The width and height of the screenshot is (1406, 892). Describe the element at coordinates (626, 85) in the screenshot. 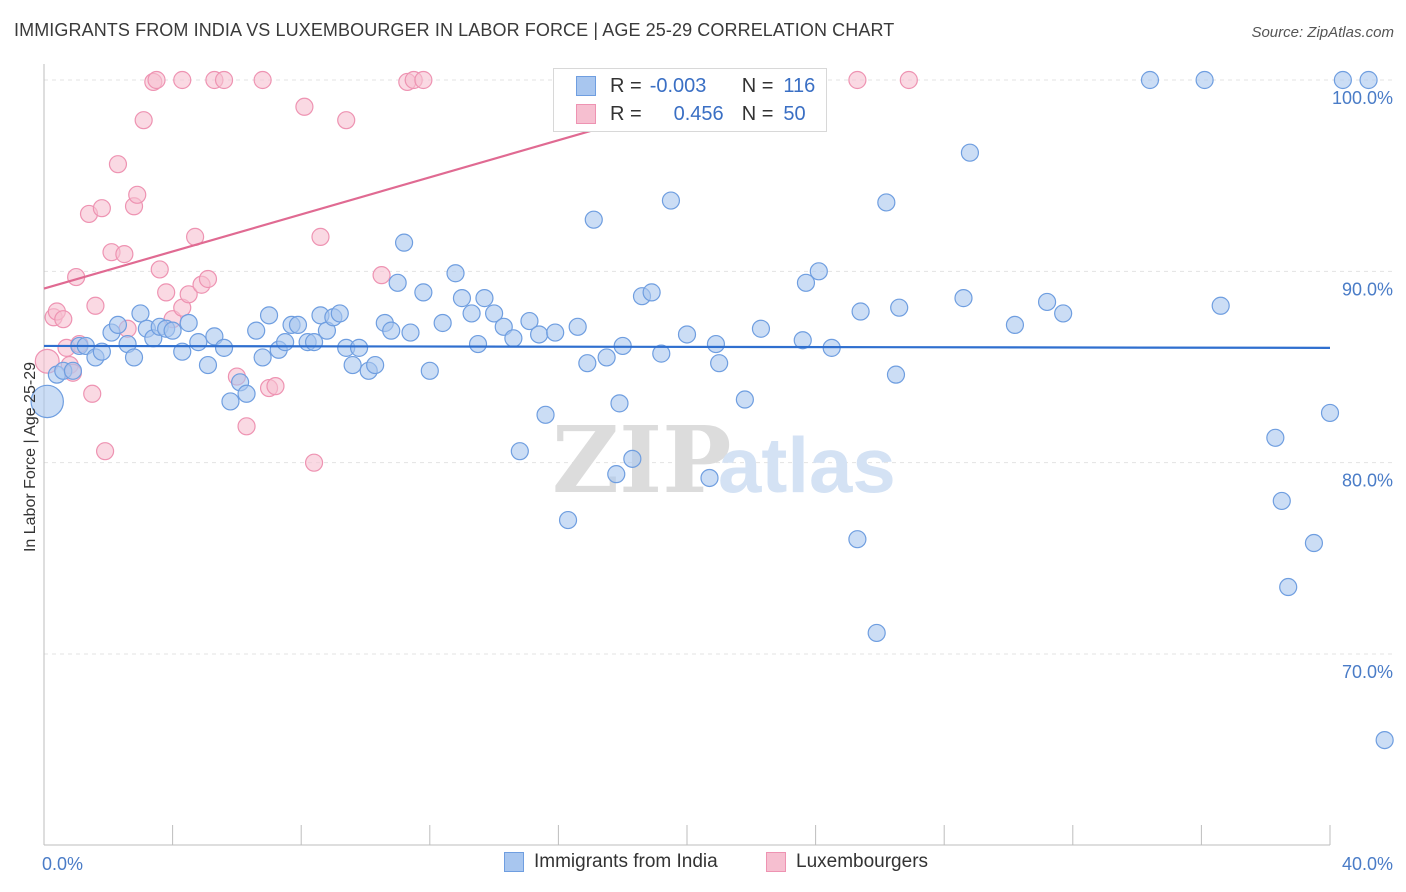

I see `legend-india-r-key: R =` at that location.